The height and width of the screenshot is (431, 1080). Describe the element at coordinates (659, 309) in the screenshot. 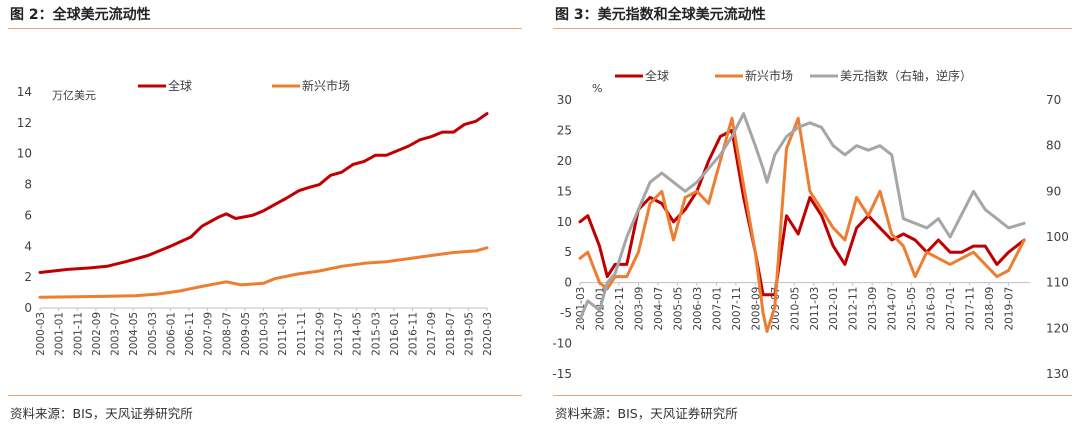

I see `x-tick-label: 2004-07` at that location.